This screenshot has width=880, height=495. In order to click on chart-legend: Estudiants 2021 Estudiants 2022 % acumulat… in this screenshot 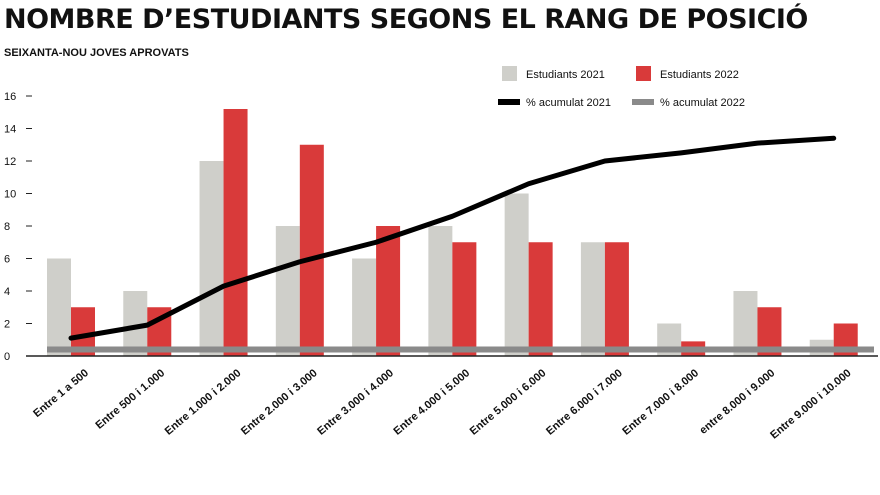, I will do `click(621, 87)`.